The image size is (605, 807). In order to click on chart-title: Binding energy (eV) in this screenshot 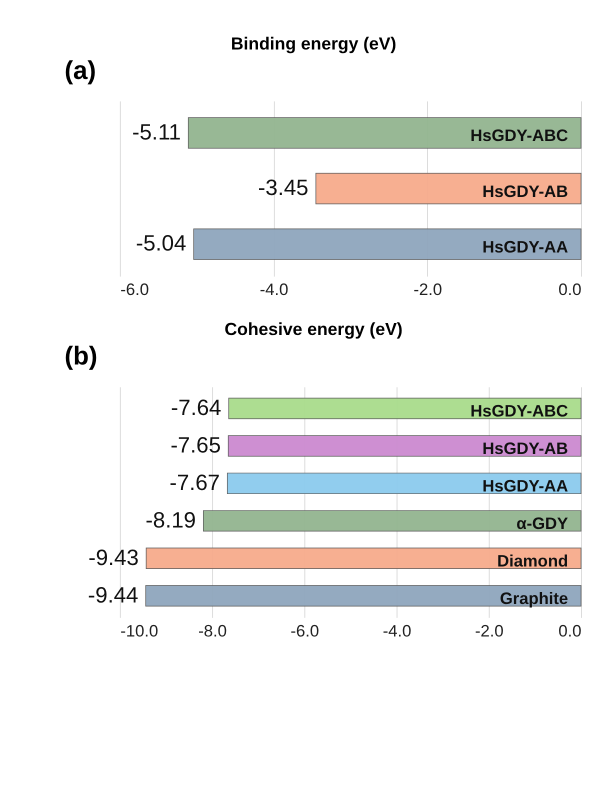, I will do `click(313, 43)`.